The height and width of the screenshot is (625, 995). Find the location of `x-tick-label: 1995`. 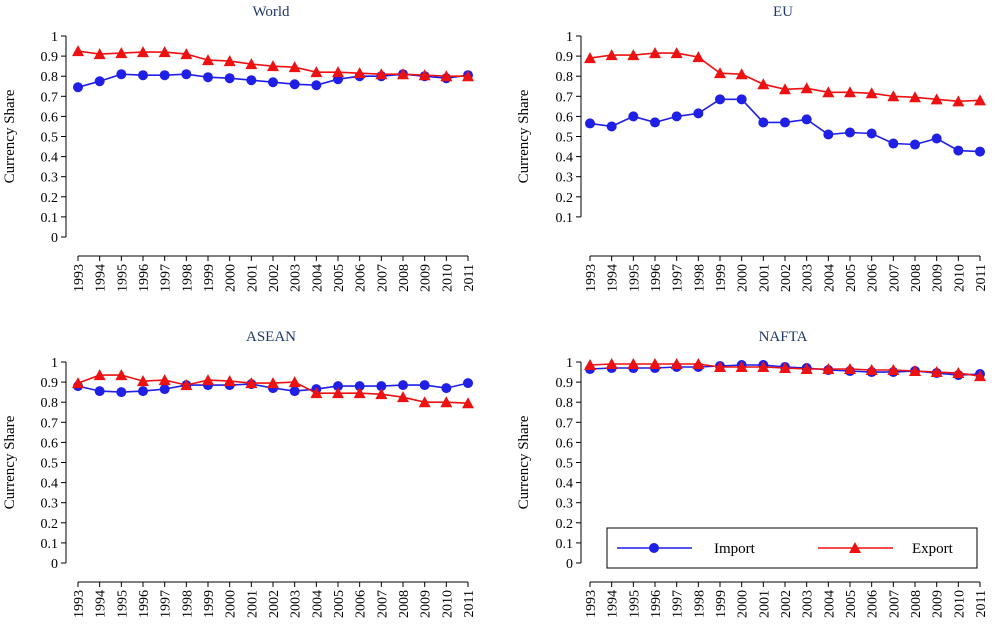

x-tick-label: 1995 is located at coordinates (122, 278).